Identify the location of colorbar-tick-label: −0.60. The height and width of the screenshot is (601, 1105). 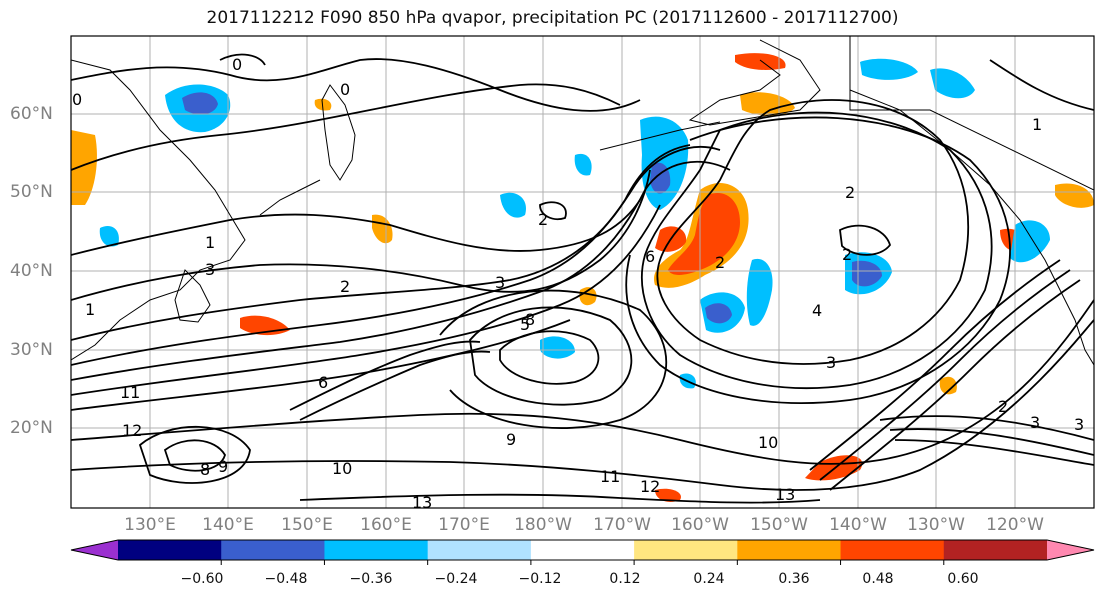
(202, 579).